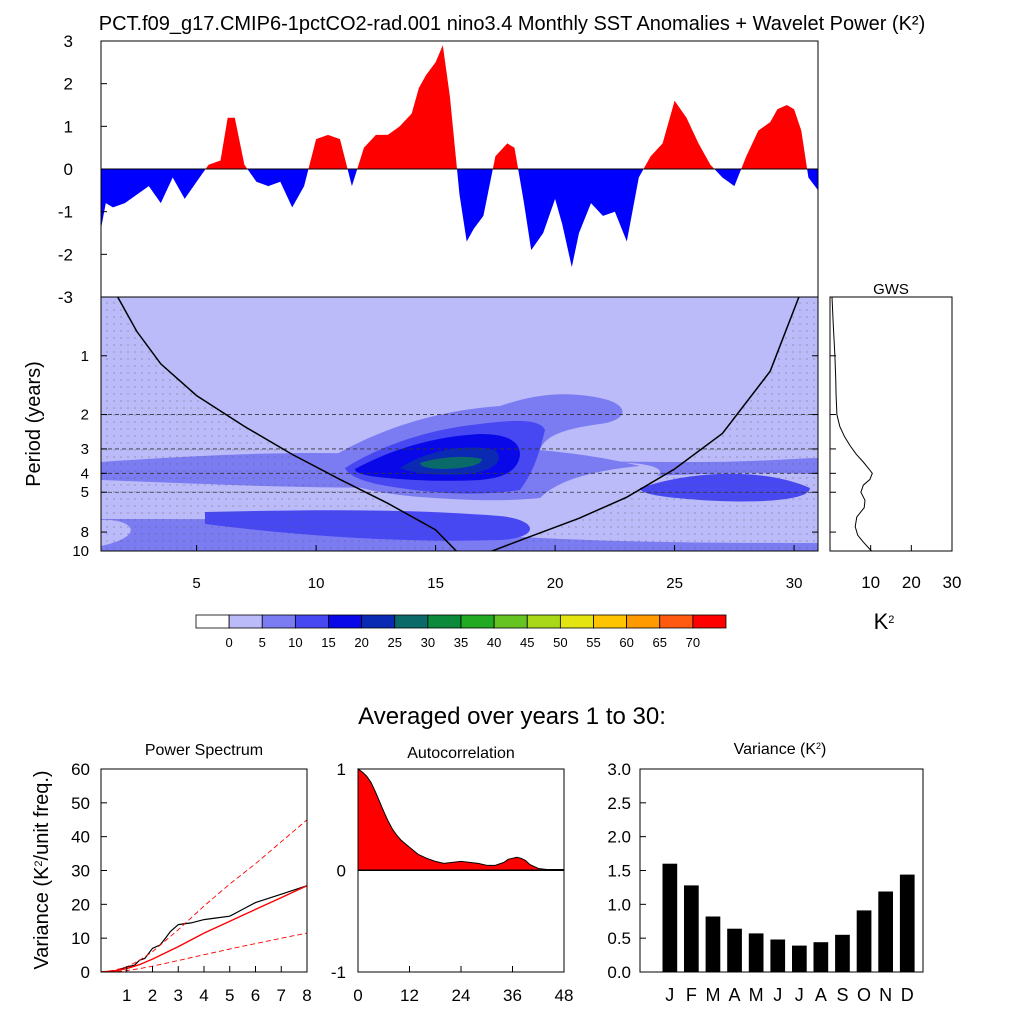 The width and height of the screenshot is (1024, 1024). What do you see at coordinates (527, 642) in the screenshot?
I see `colorbar-label: 45` at bounding box center [527, 642].